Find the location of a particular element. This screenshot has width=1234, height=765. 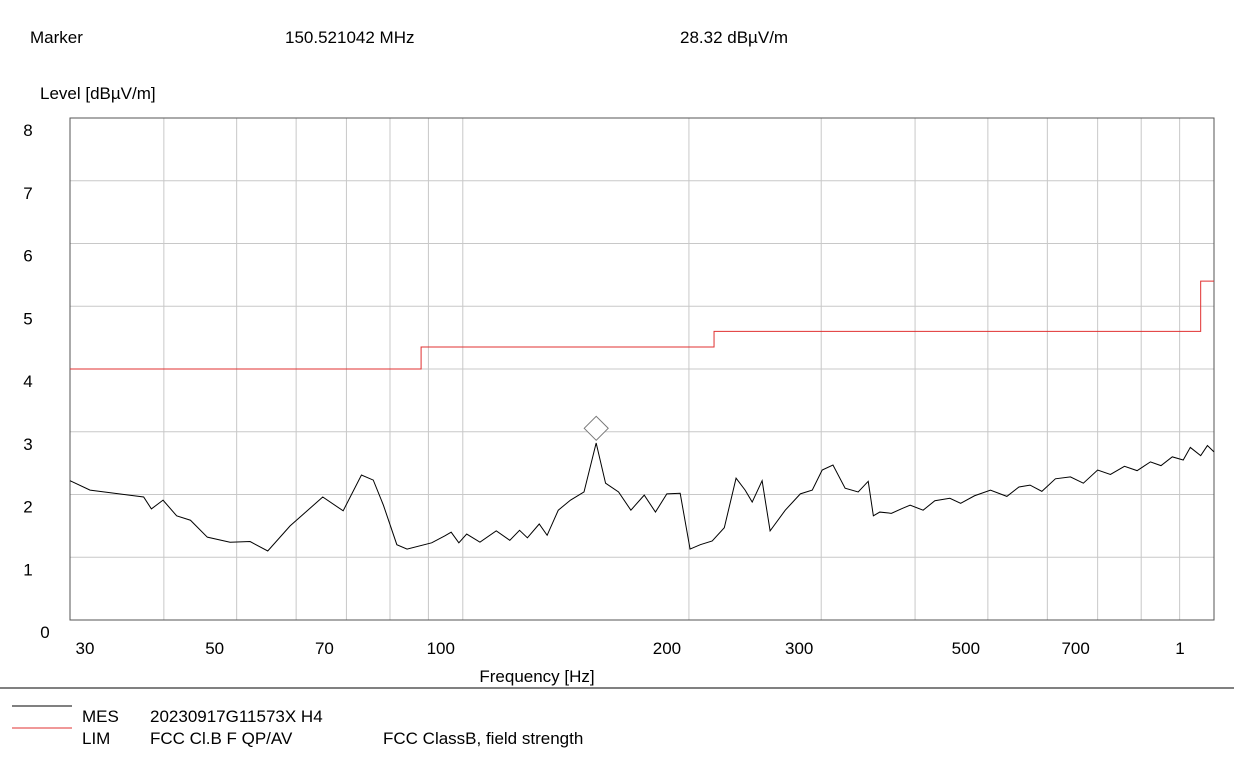

legend-label: MES is located at coordinates (100, 716).